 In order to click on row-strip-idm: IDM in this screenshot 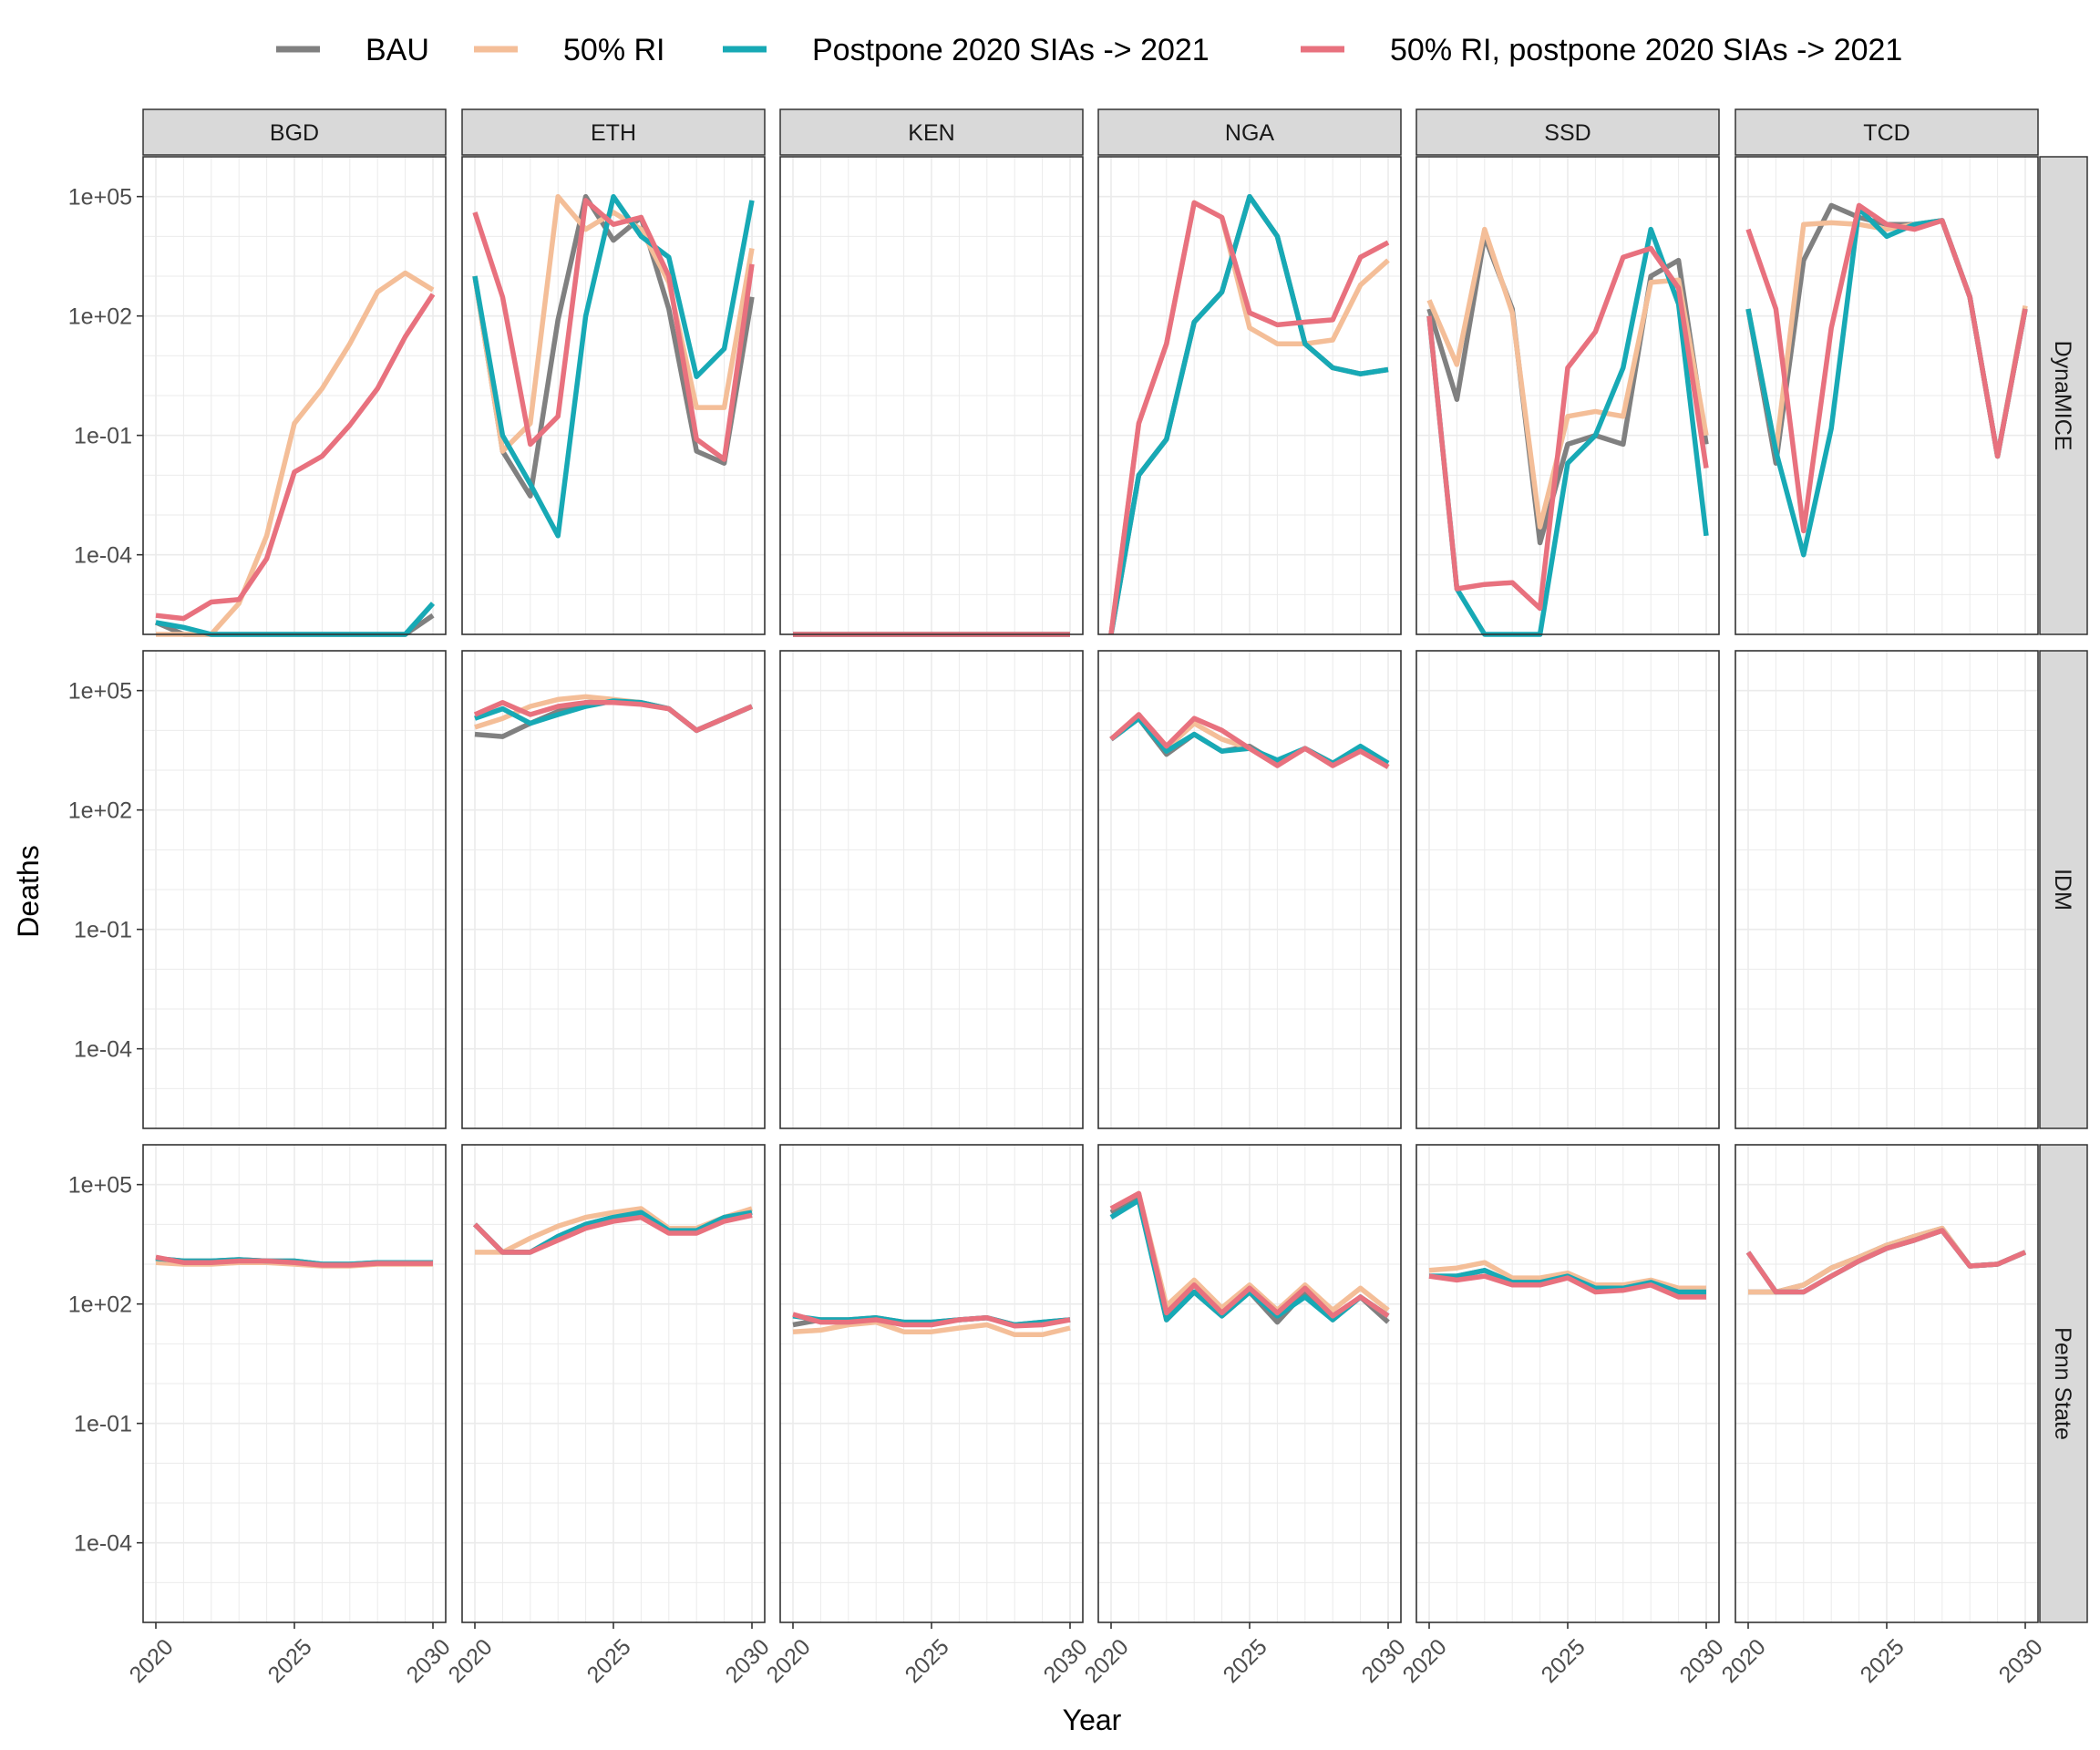, I will do `click(2064, 890)`.